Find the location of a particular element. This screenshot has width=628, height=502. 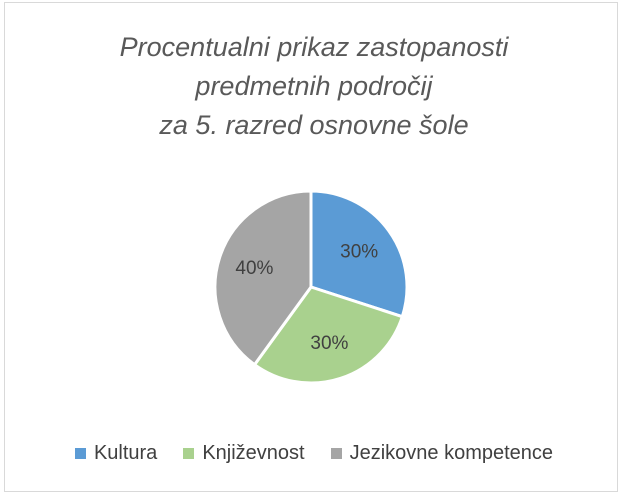

legend-swatch-jezikovne-kompetence is located at coordinates (336, 453).